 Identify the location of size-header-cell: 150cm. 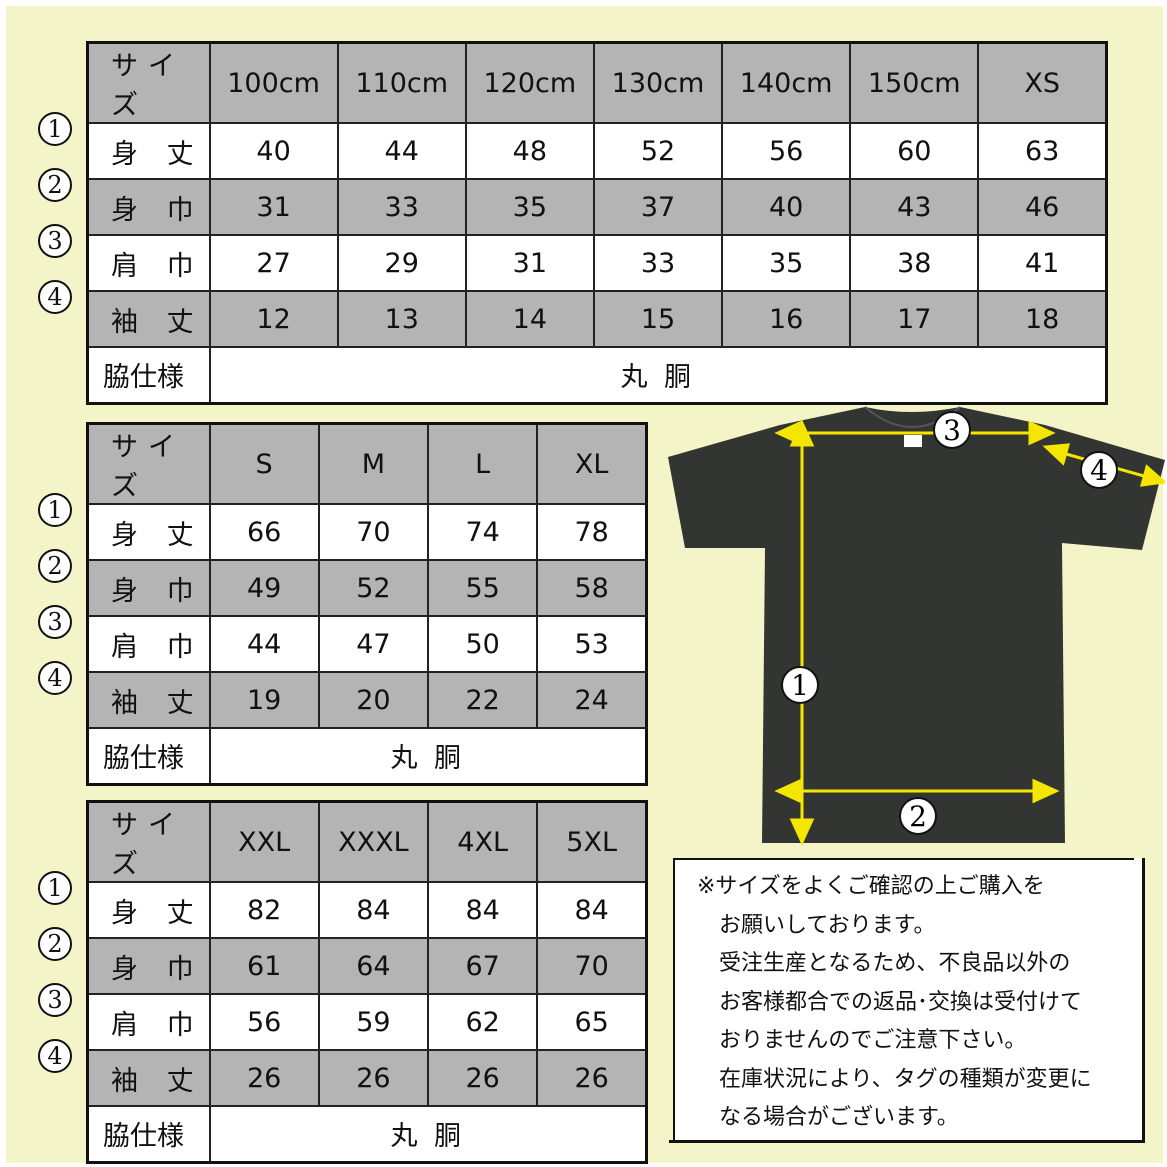
(914, 82).